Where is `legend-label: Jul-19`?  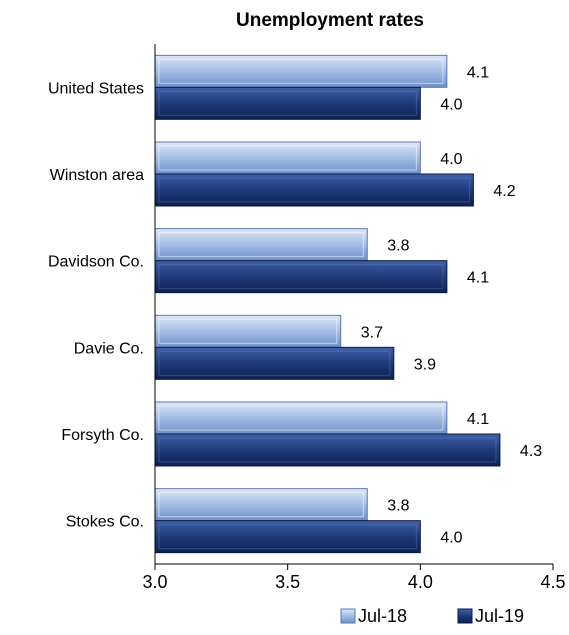
legend-label: Jul-19 is located at coordinates (499, 616).